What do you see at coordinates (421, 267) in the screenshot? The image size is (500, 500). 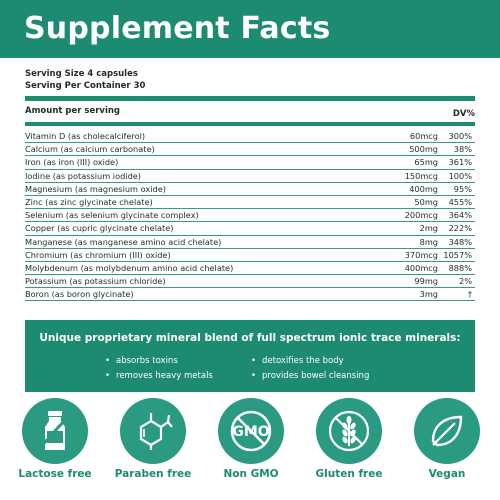 I see `nutrient-amount: 400mcg` at bounding box center [421, 267].